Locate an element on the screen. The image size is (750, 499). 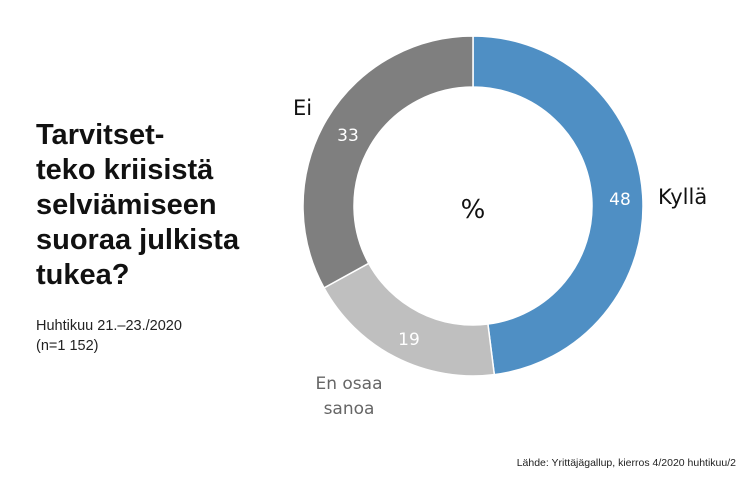
category-label-kylla: Kyllä is located at coordinates (682, 197).